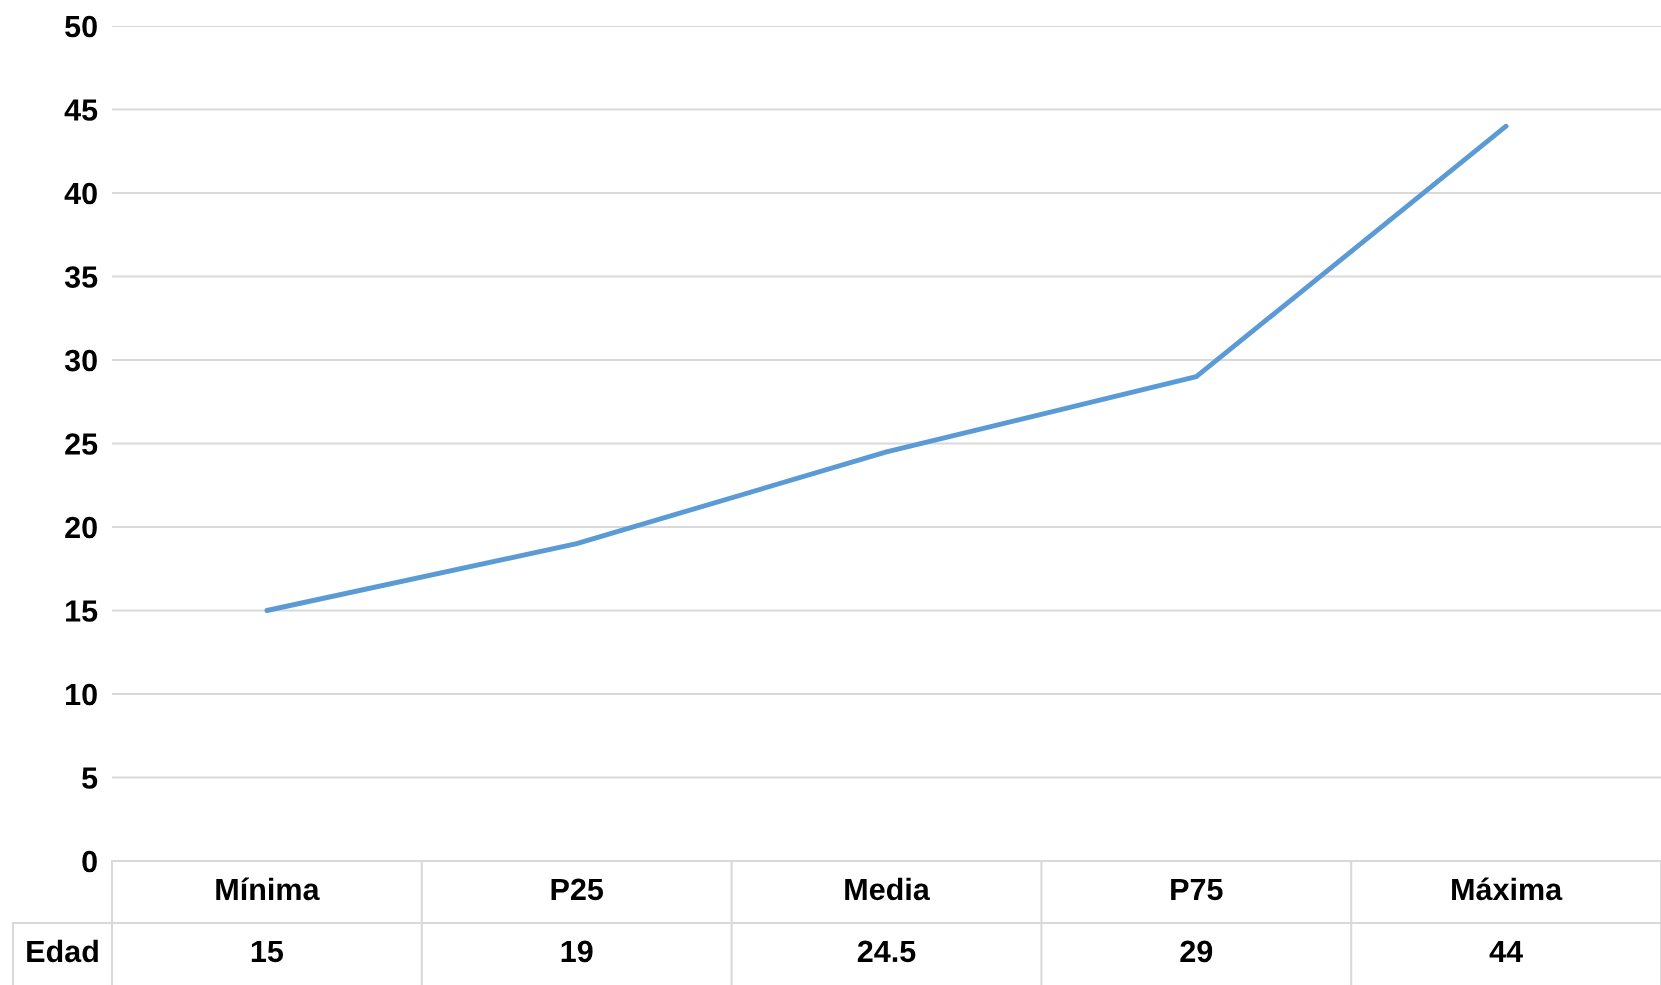 The width and height of the screenshot is (1661, 985). What do you see at coordinates (80, 193) in the screenshot?
I see `y-tick-label: 40` at bounding box center [80, 193].